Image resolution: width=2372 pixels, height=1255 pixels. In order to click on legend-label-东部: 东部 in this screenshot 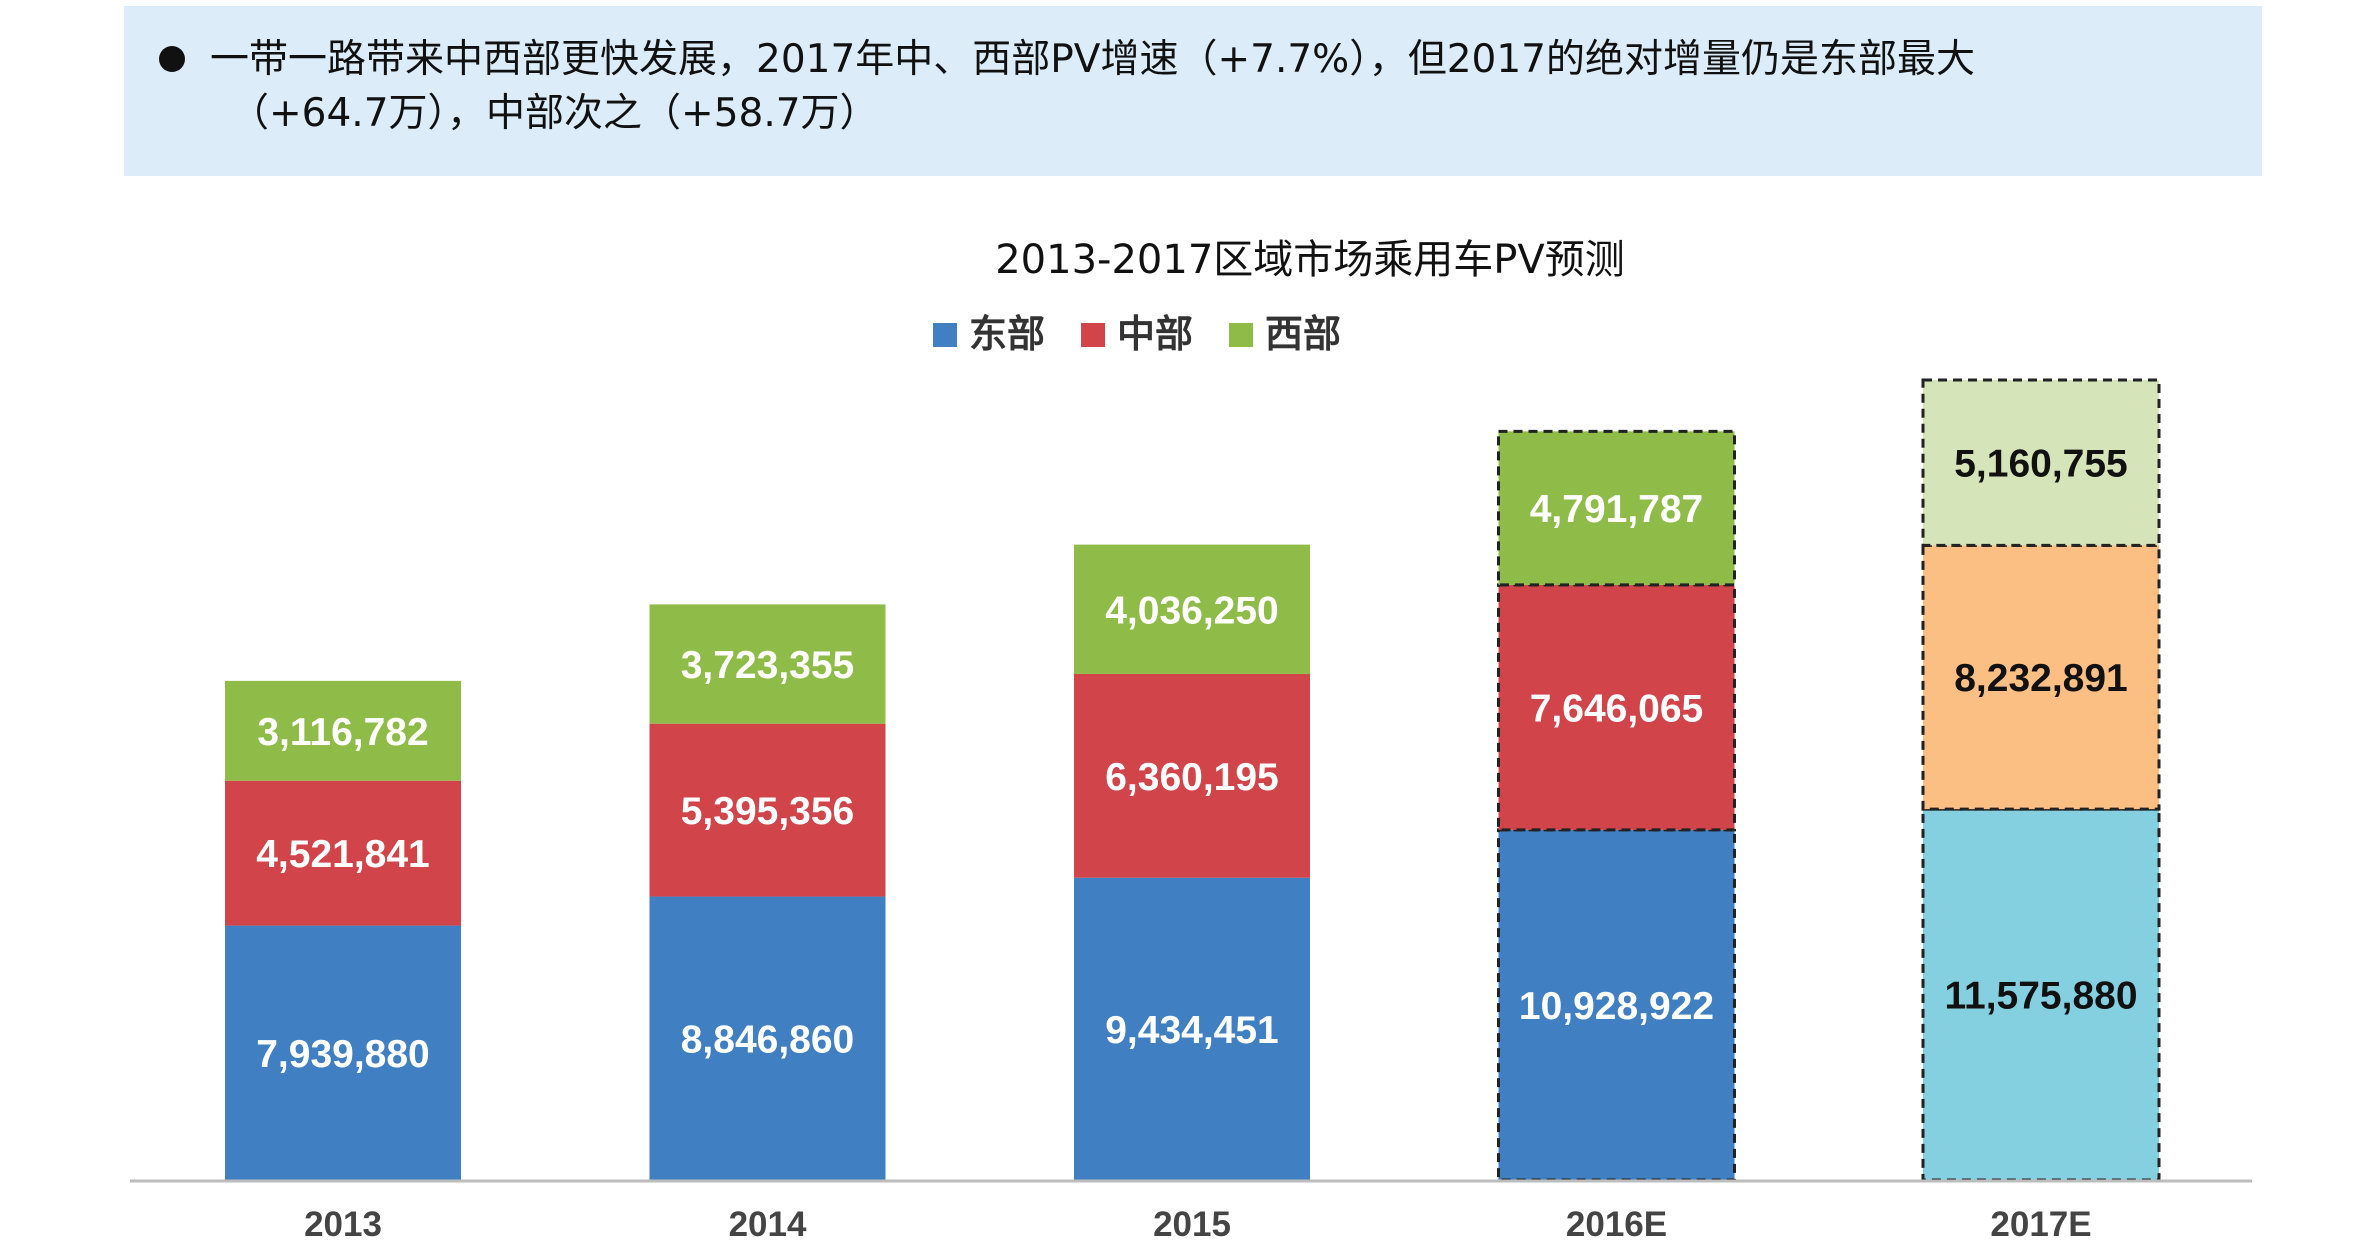, I will do `click(1007, 334)`.